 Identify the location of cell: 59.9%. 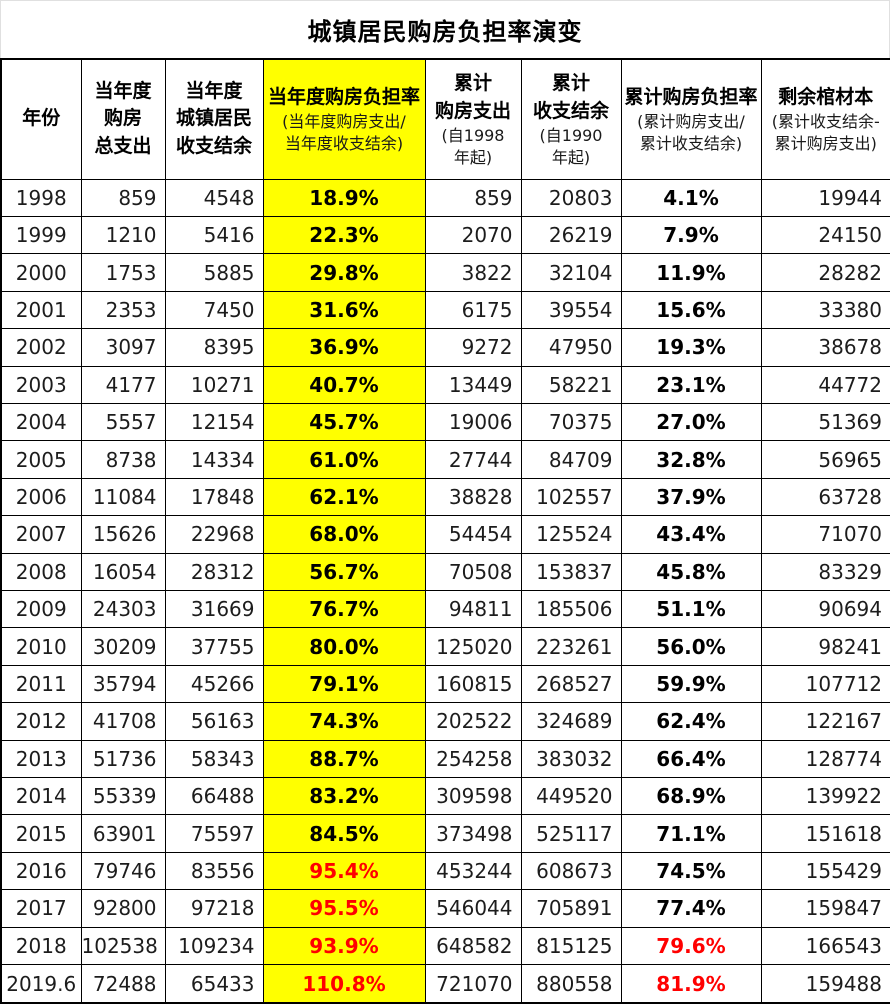
(691, 684).